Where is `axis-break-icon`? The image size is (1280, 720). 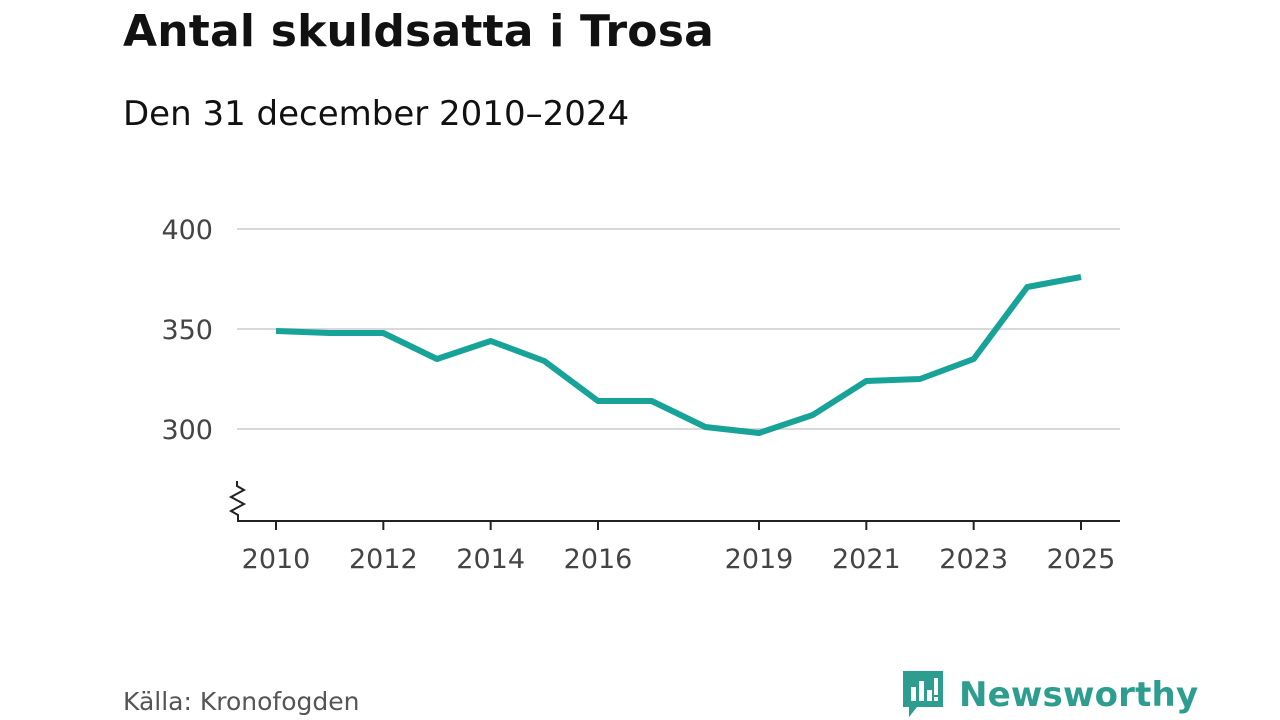
axis-break-icon is located at coordinates (237, 501).